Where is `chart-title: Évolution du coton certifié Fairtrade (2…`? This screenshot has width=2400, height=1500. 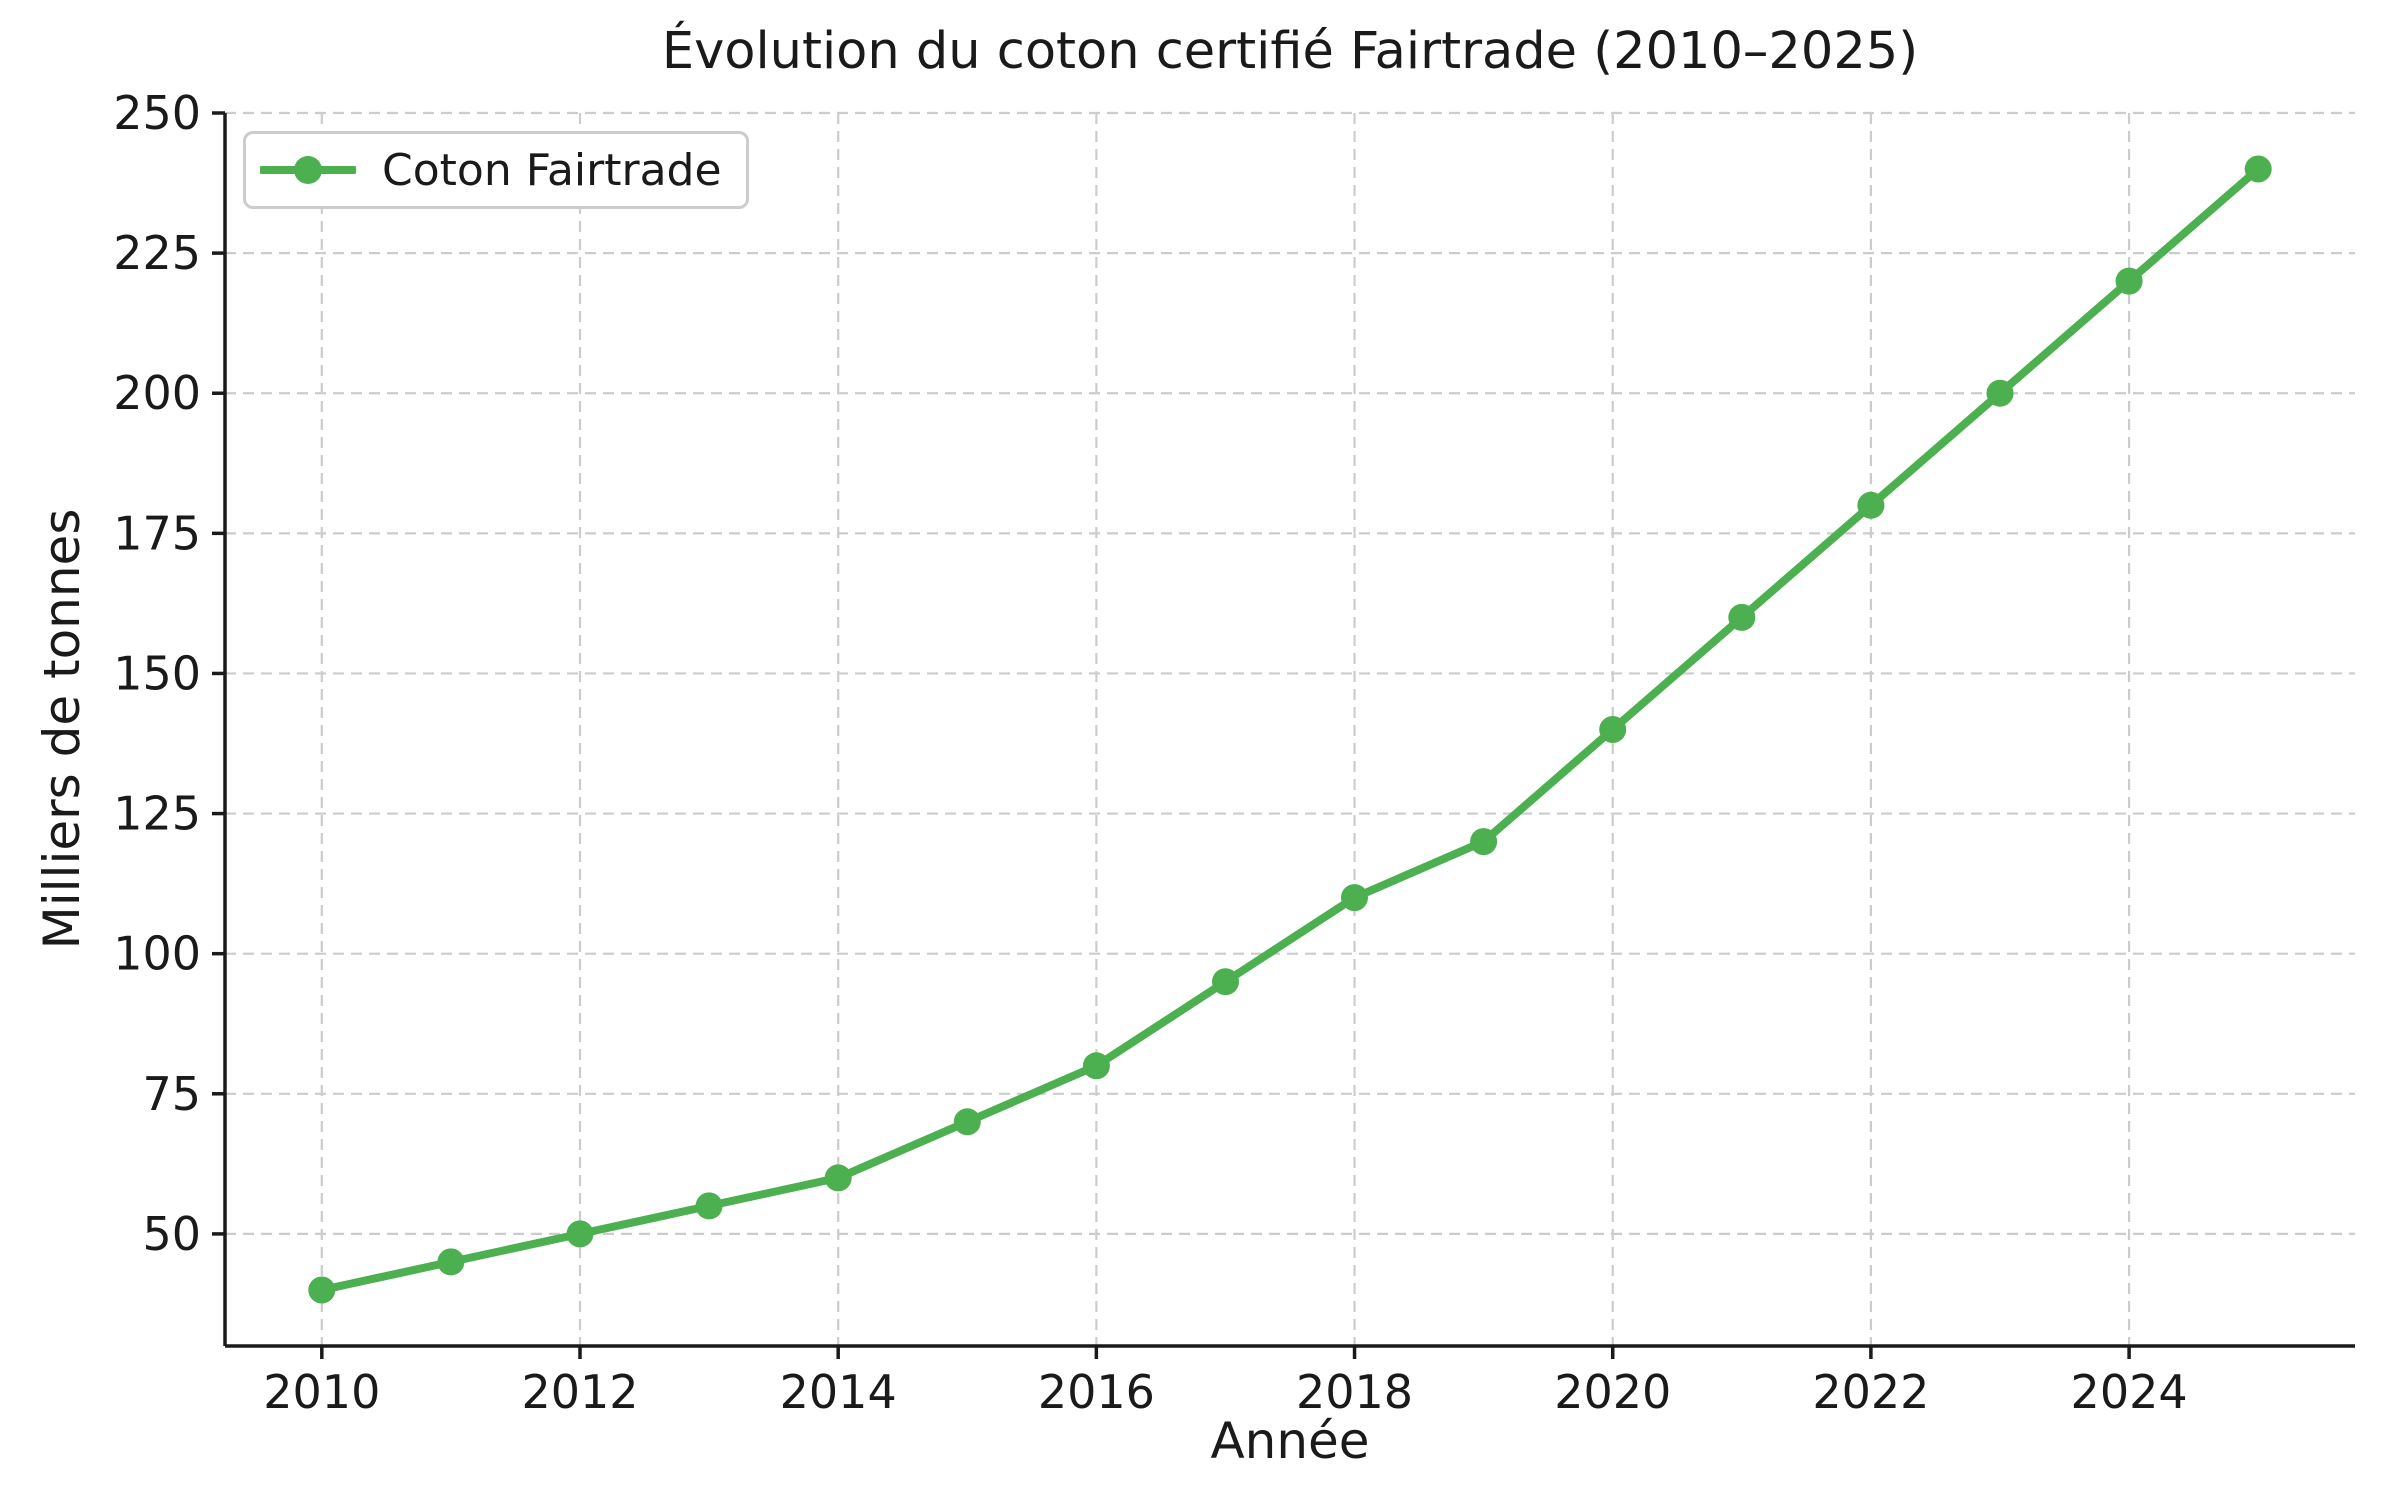 chart-title: Évolution du coton certifié Fairtrade (2… is located at coordinates (1290, 51).